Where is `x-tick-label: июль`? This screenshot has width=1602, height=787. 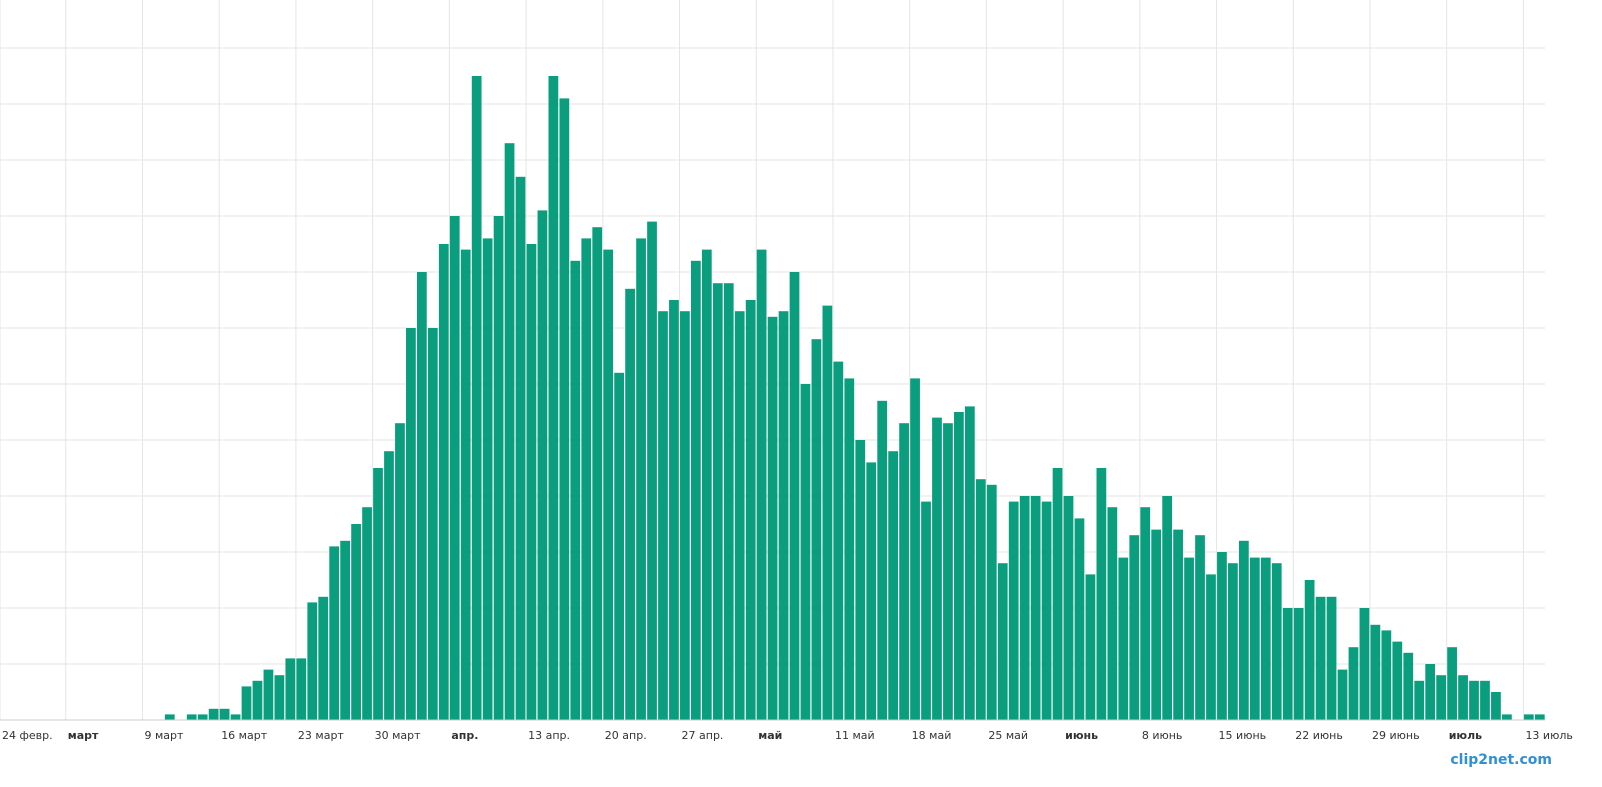 x-tick-label: июль is located at coordinates (1465, 735).